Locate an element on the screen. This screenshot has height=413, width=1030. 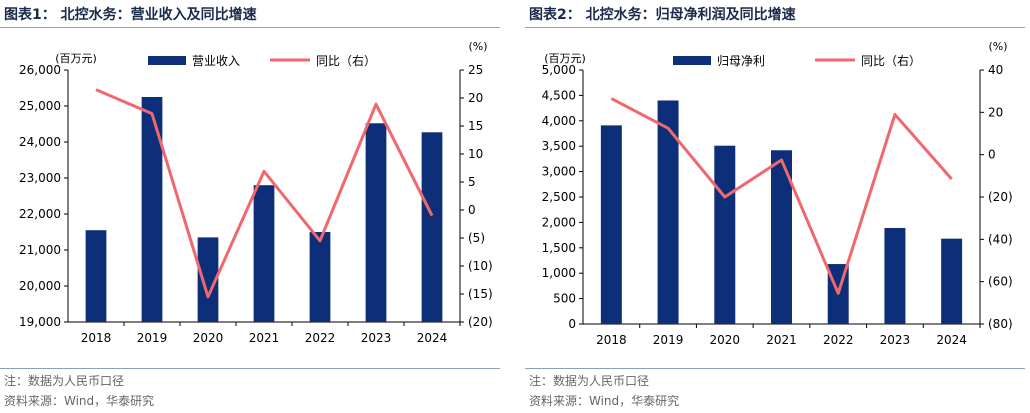
y-left-tick-label: 19,000 is located at coordinates (40, 322).